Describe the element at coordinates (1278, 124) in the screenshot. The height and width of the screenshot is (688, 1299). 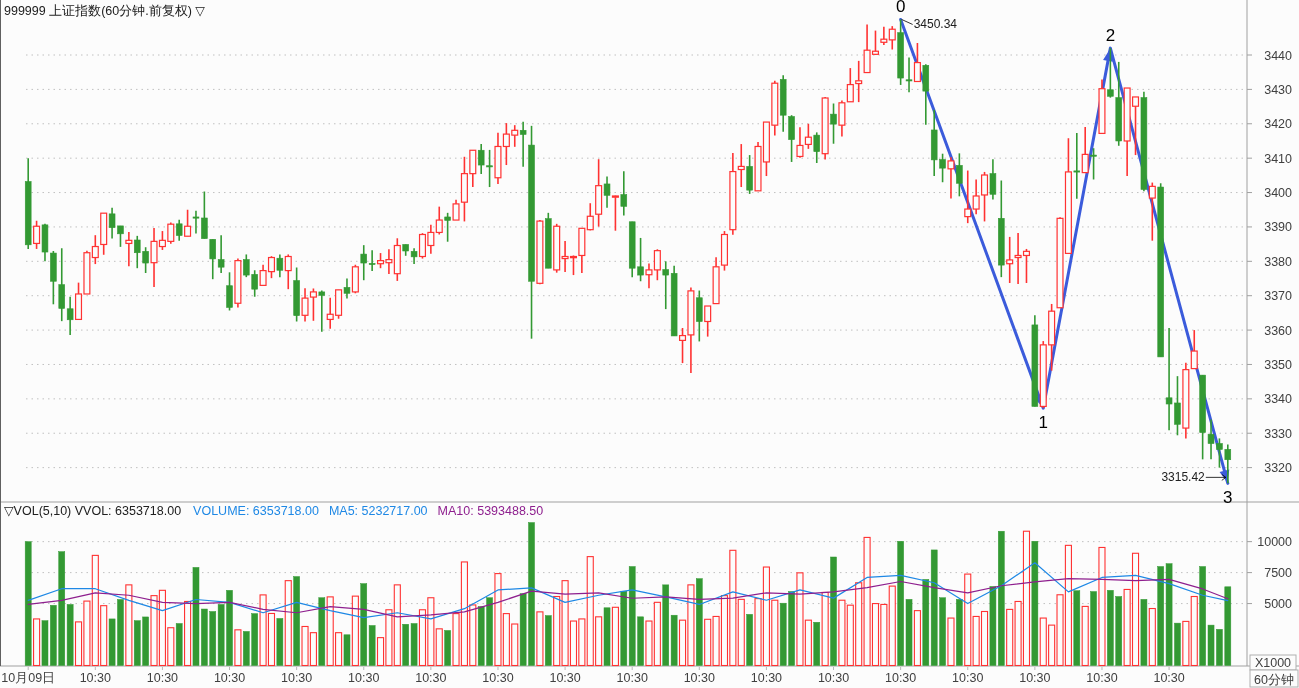
I see `y-tick-label: 3420` at that location.